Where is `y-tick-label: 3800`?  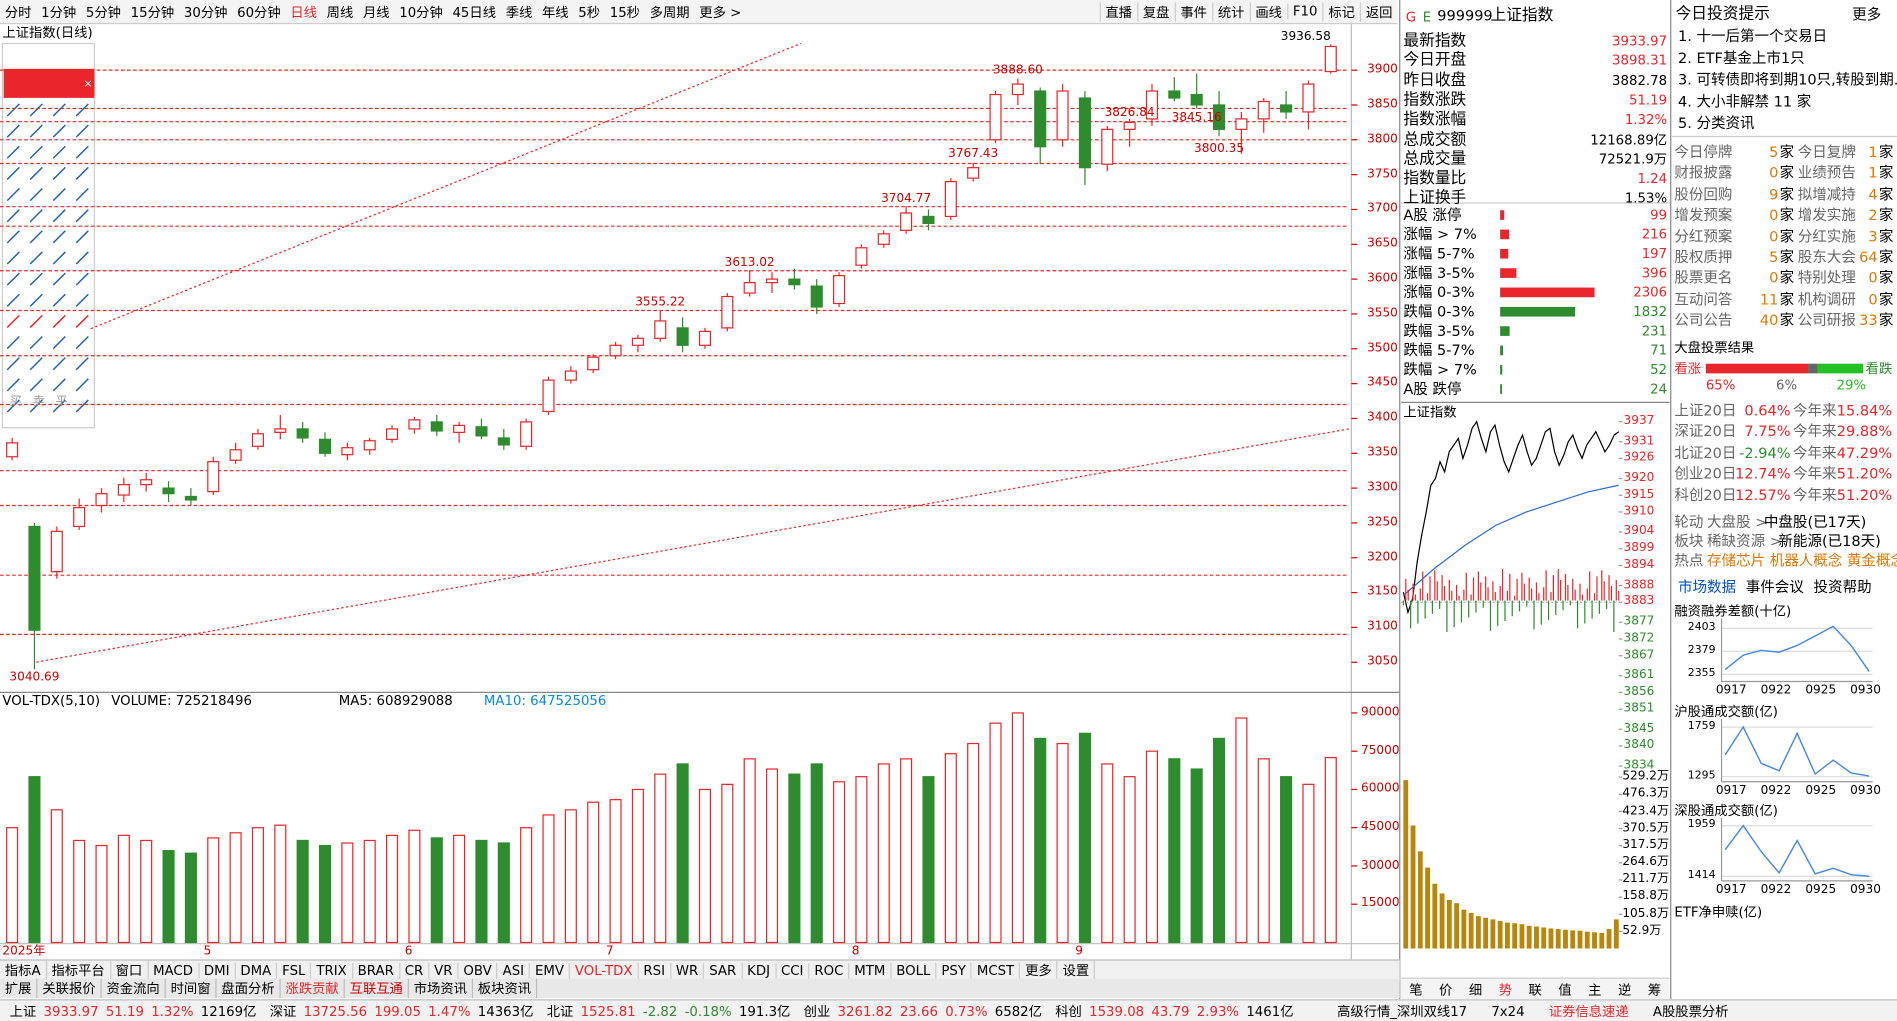 y-tick-label: 3800 is located at coordinates (1382, 139).